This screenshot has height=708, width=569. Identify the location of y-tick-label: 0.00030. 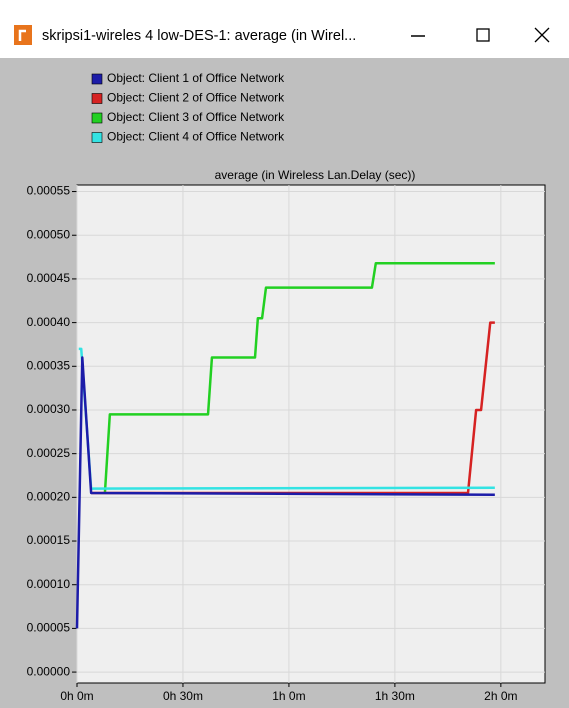
(49, 409).